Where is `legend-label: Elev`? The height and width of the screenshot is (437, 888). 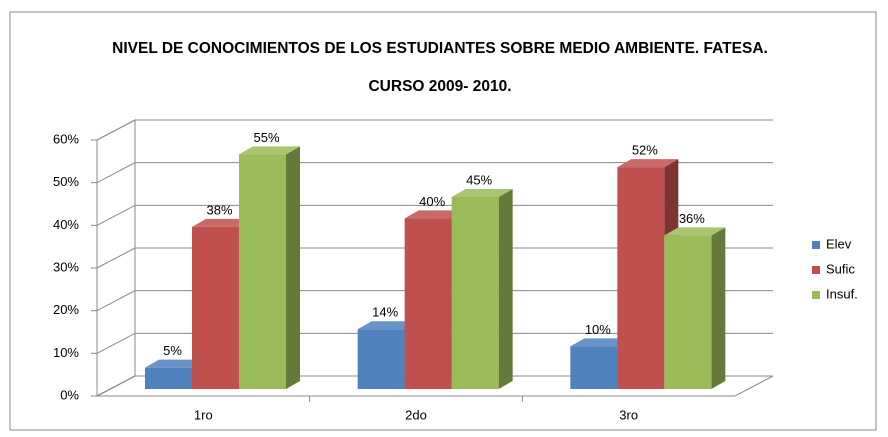
legend-label: Elev is located at coordinates (839, 243).